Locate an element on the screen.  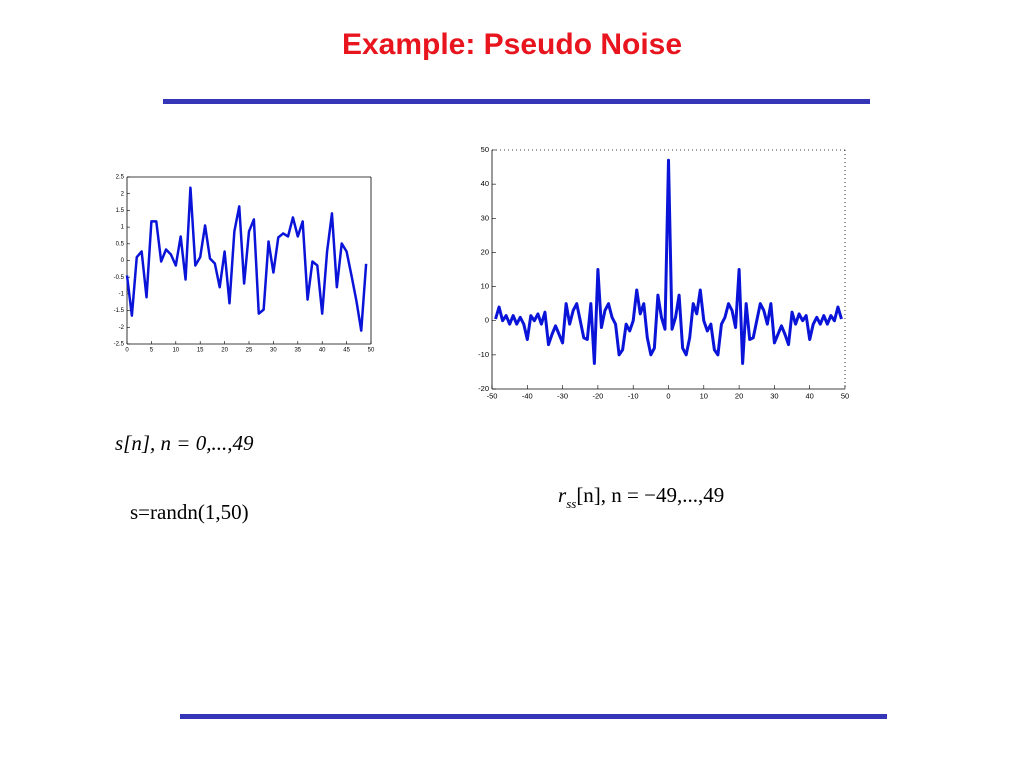
y-tick-label: 20 is located at coordinates (485, 251).